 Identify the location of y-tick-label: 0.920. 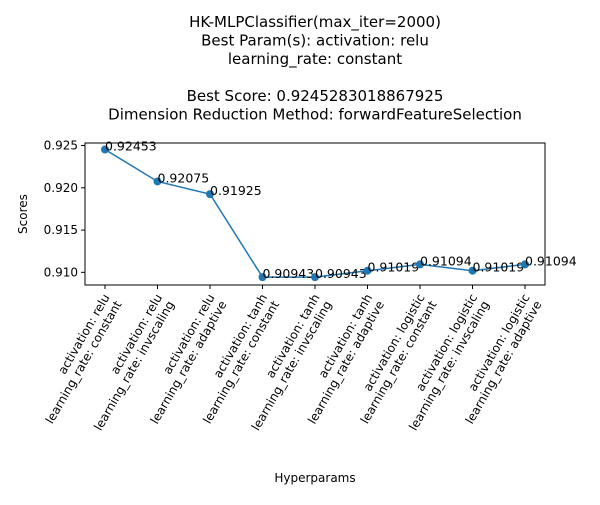
(61, 188).